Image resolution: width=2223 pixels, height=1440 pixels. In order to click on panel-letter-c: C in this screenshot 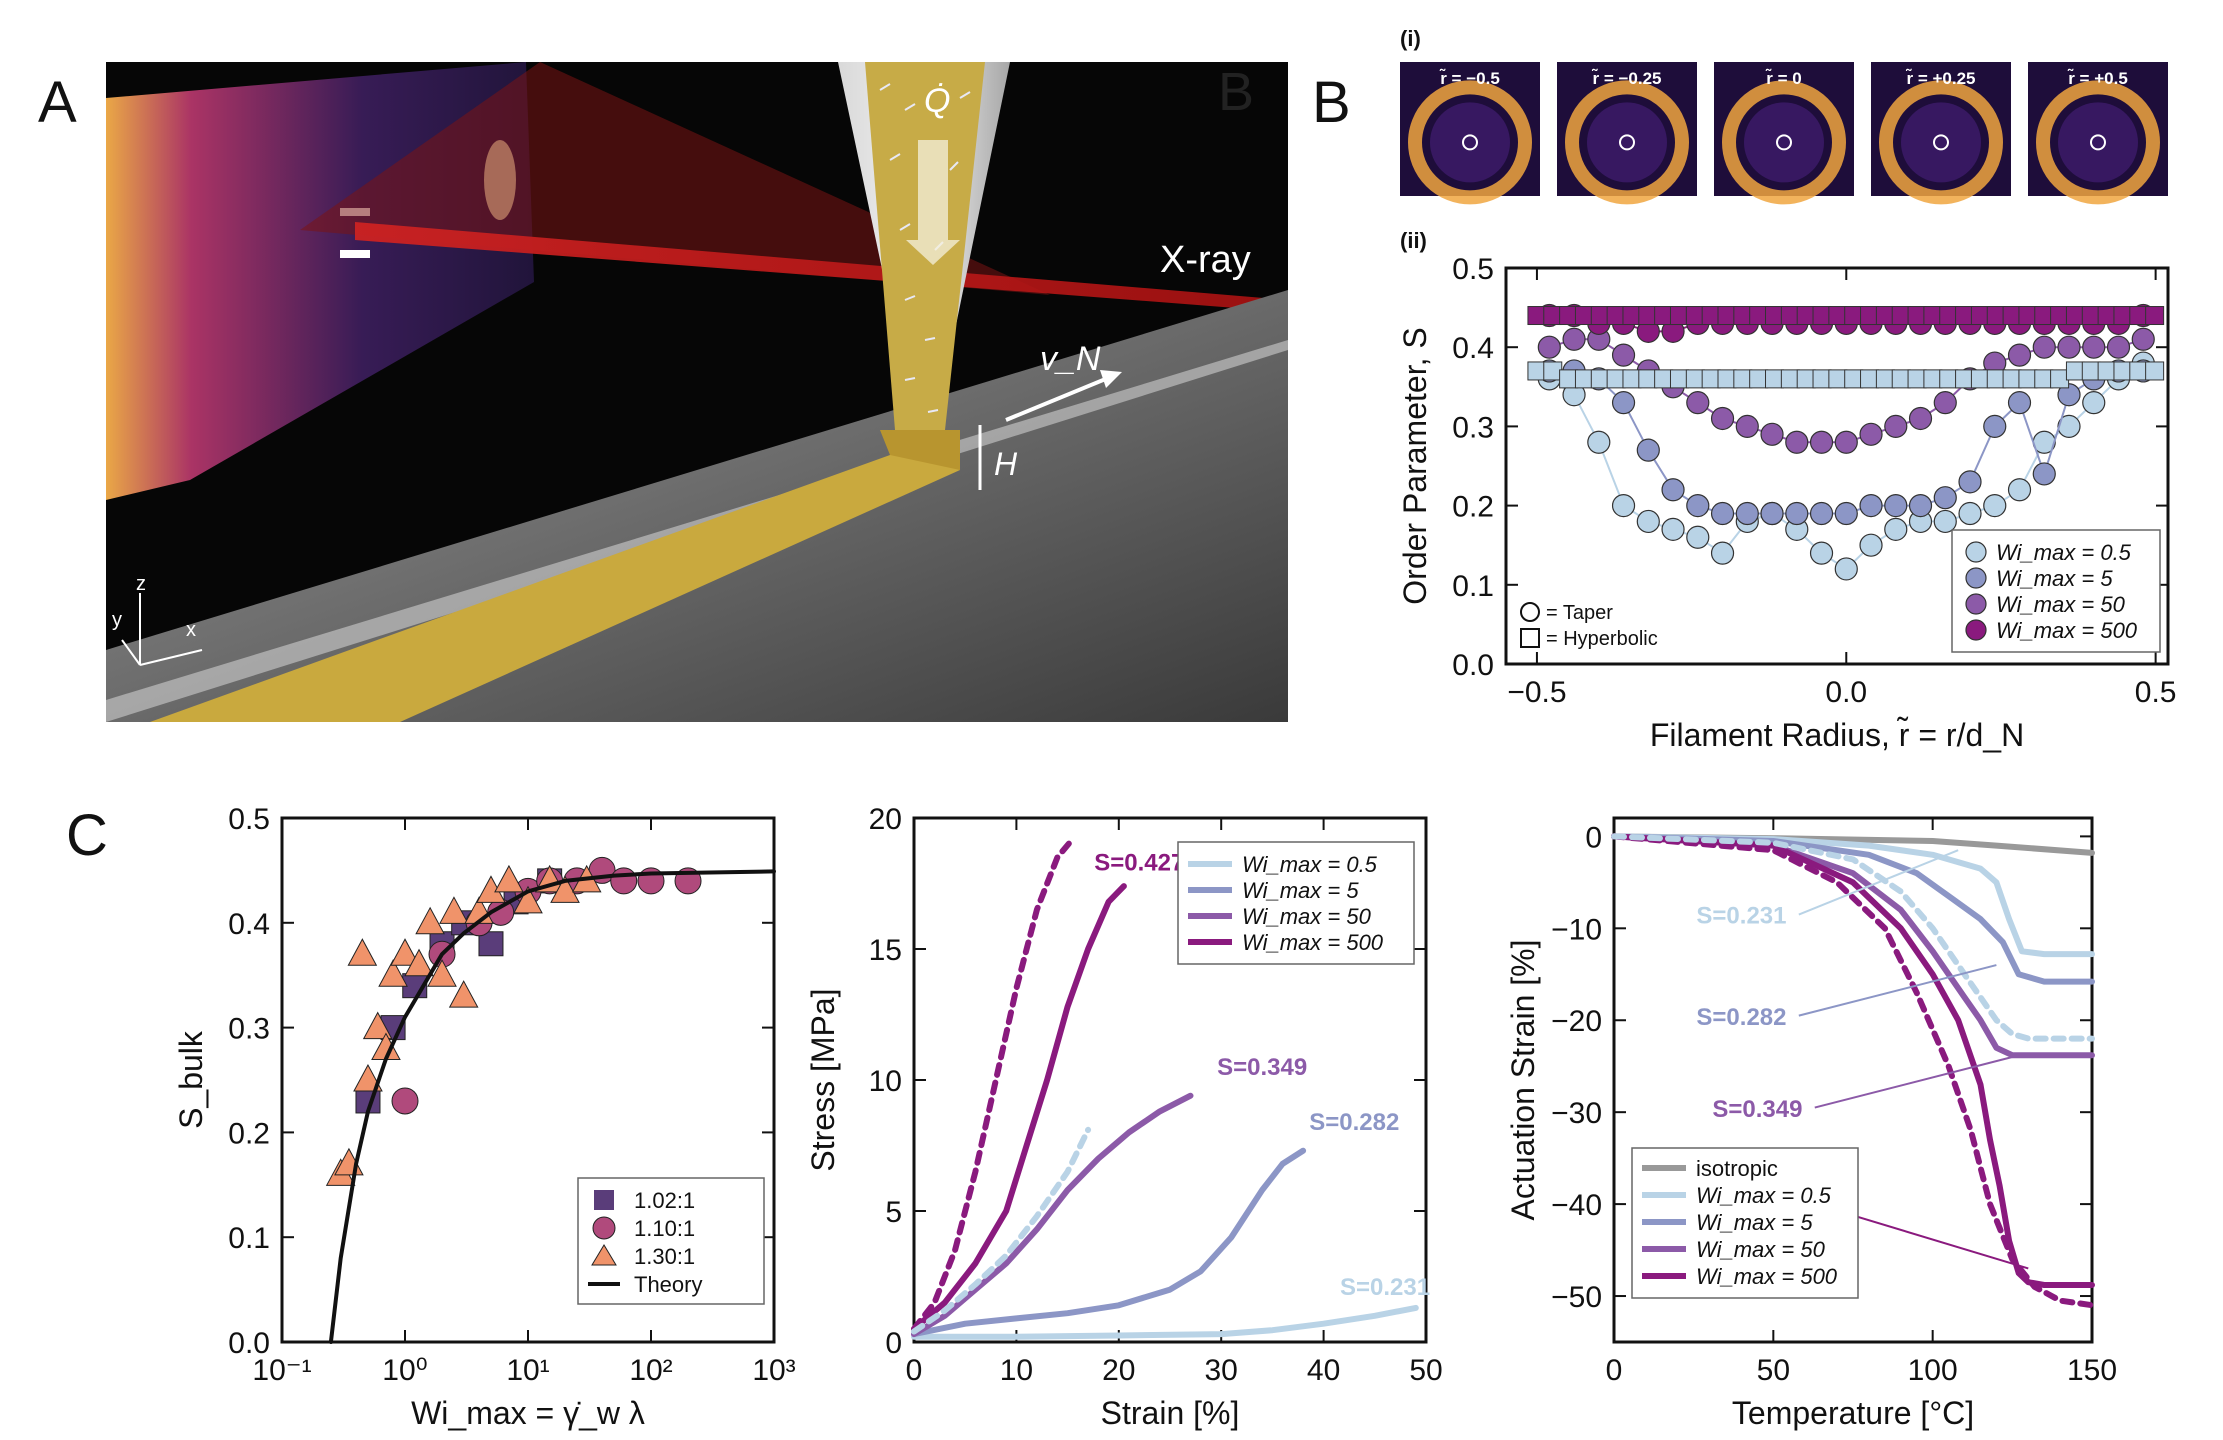, I will do `click(87, 835)`.